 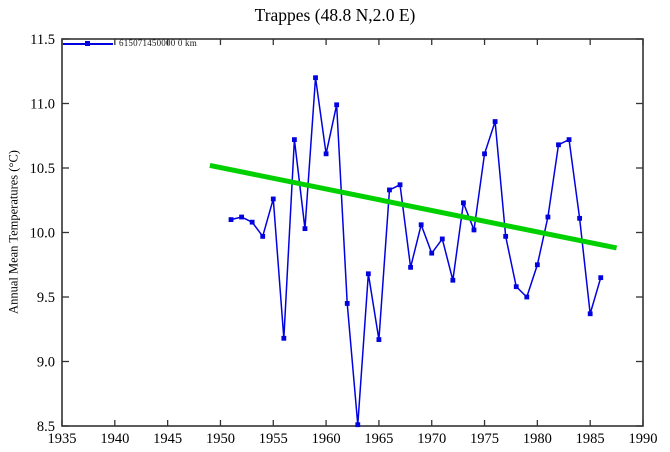 What do you see at coordinates (335, 15) in the screenshot?
I see `chart-title: Trappes (48.8 N,2.0 E)` at bounding box center [335, 15].